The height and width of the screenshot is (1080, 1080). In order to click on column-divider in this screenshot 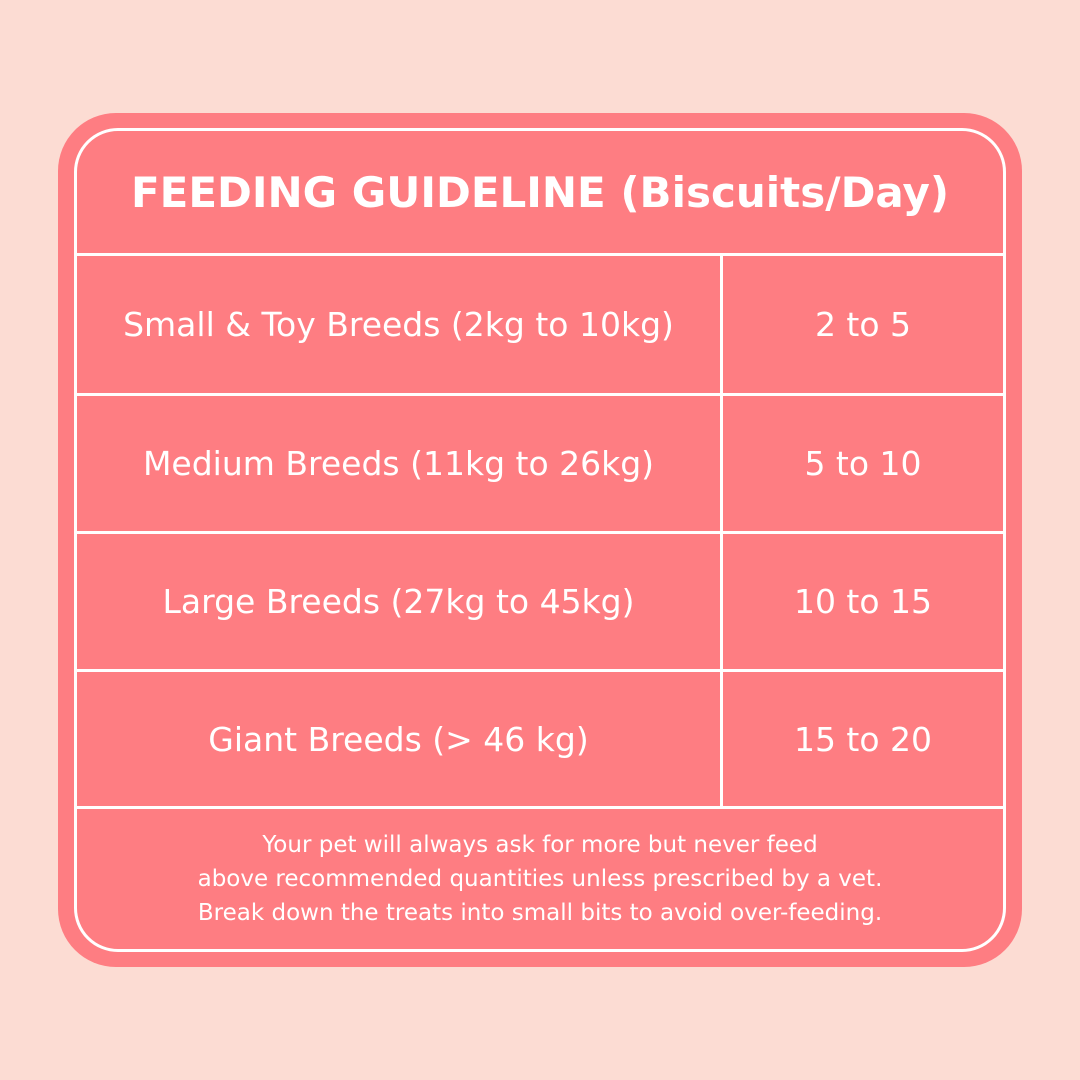, I will do `click(721, 529)`.